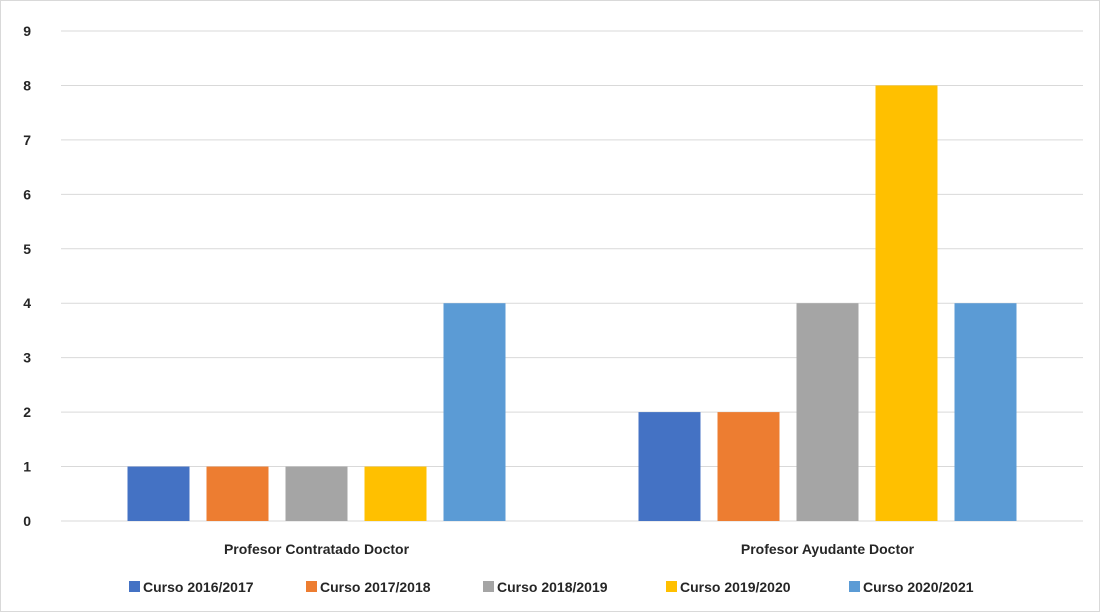 The height and width of the screenshot is (612, 1100). I want to click on legend-label: Curso 2017/2018, so click(375, 587).